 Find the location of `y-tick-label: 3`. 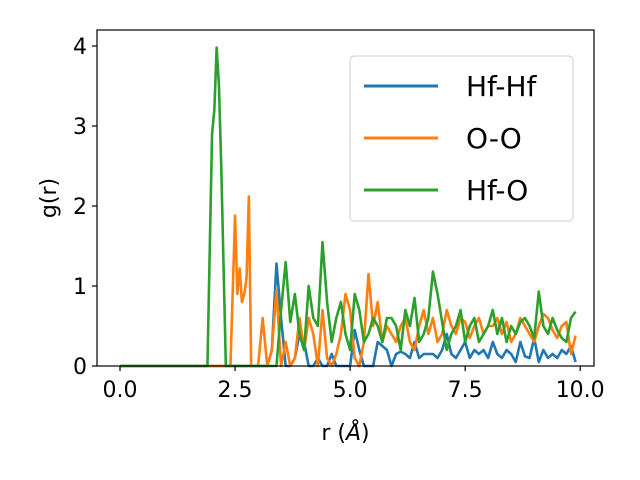

y-tick-label: 3 is located at coordinates (80, 127).